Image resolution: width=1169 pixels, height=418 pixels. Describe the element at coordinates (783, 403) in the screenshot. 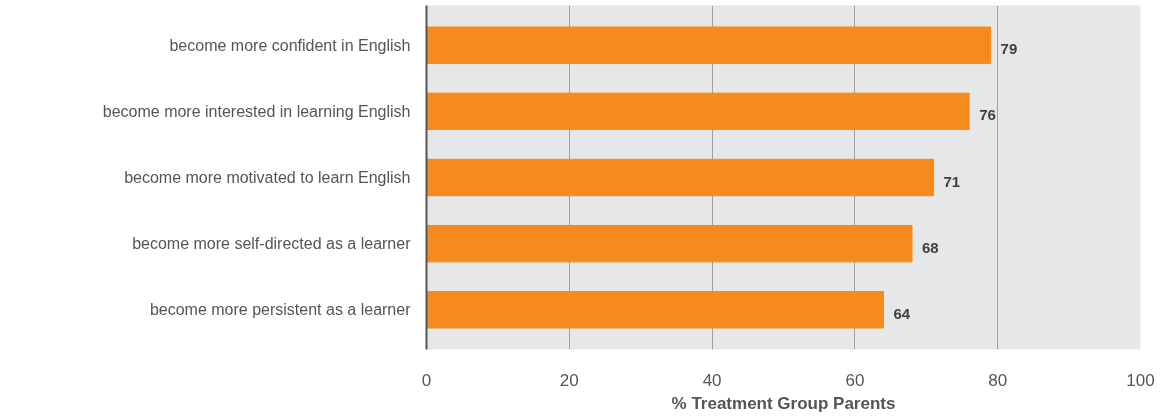

I see `x-axis-title: % Treatment Group Parents` at that location.